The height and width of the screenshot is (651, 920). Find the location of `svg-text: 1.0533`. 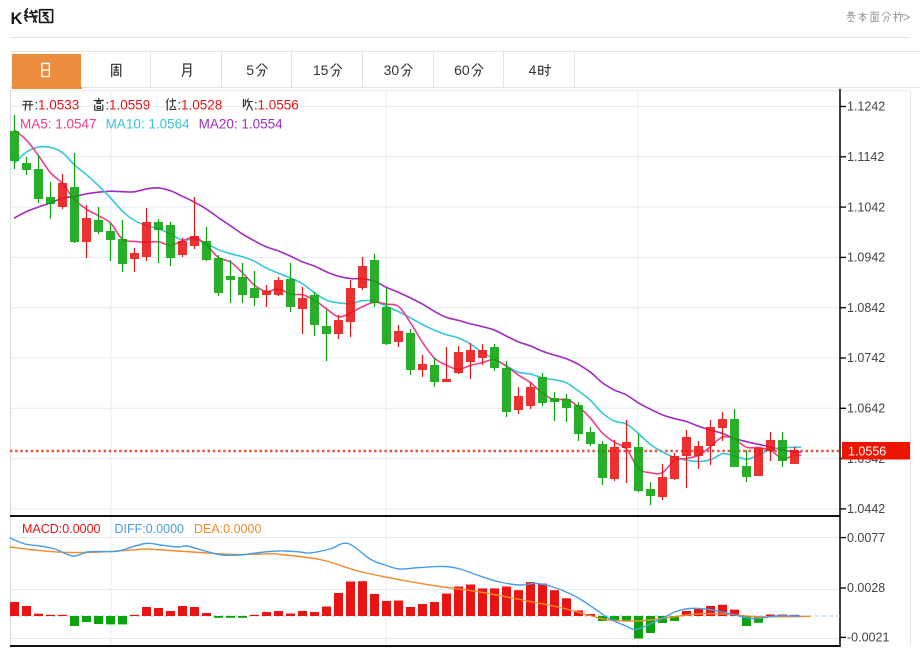

svg-text: 1.0533 is located at coordinates (58, 105).